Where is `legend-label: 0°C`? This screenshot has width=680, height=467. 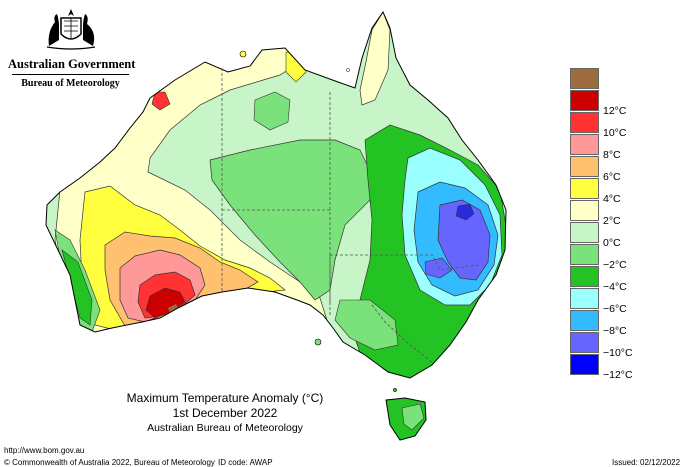
legend-label: 0°C is located at coordinates (612, 243).